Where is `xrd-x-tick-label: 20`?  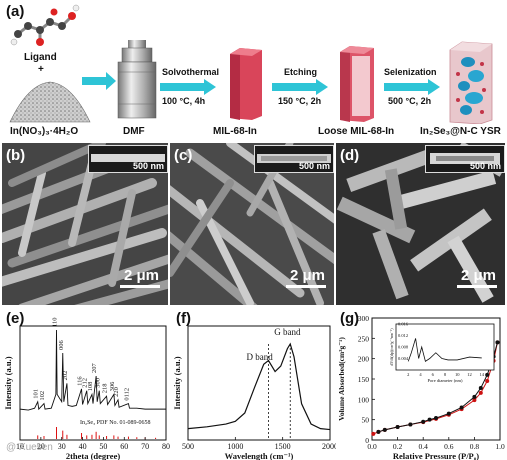
xrd-x-tick-label: 20 is located at coordinates (41, 446).